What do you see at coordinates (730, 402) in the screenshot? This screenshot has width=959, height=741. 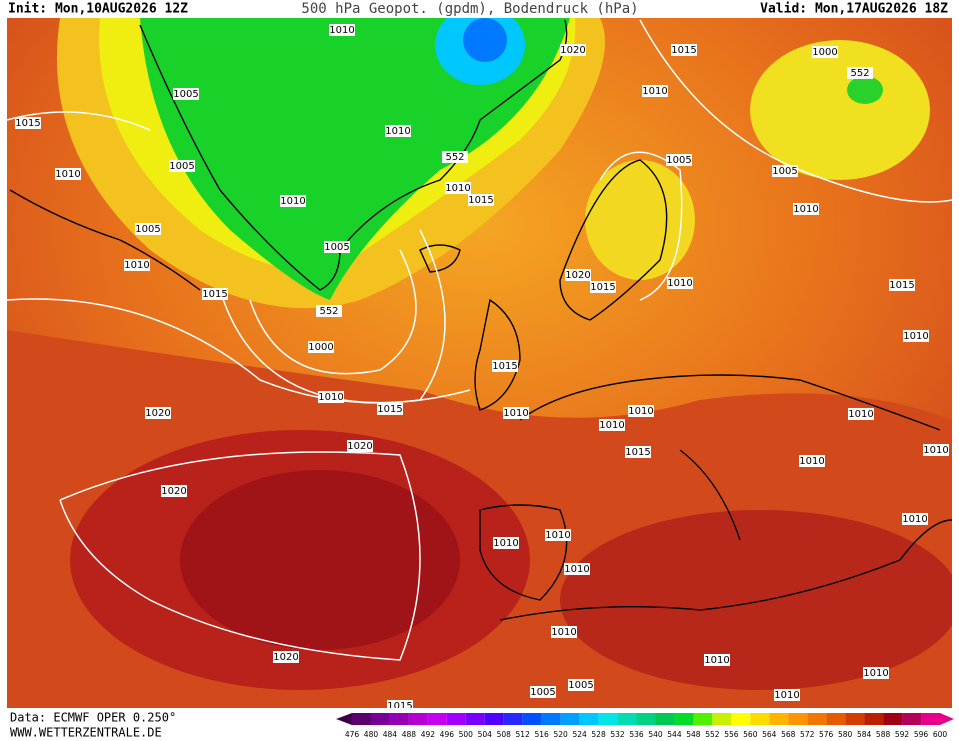 I see `coast-europe` at bounding box center [730, 402].